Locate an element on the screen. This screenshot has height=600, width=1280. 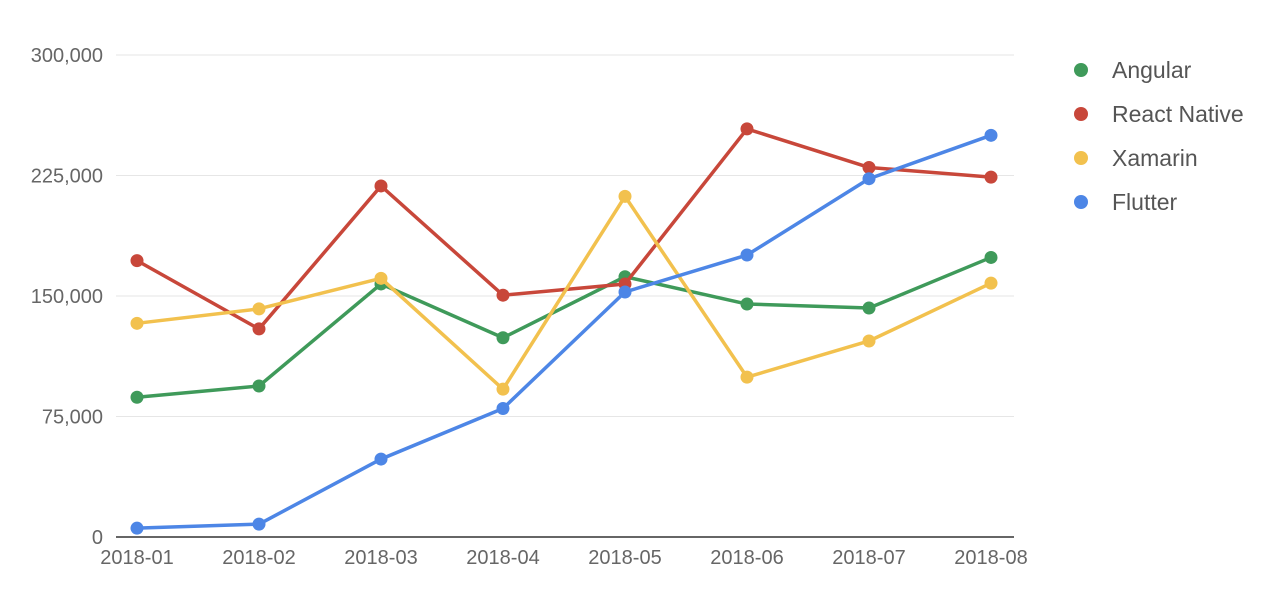
legend-item: Flutter is located at coordinates (1126, 202).